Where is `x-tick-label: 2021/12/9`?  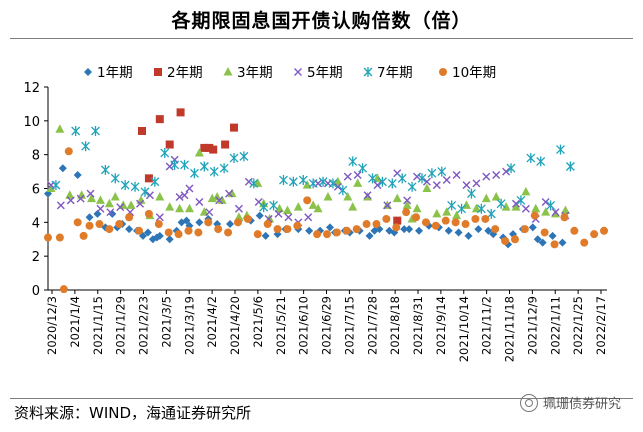
x-tick-label: 2021/12/9 is located at coordinates (532, 325).